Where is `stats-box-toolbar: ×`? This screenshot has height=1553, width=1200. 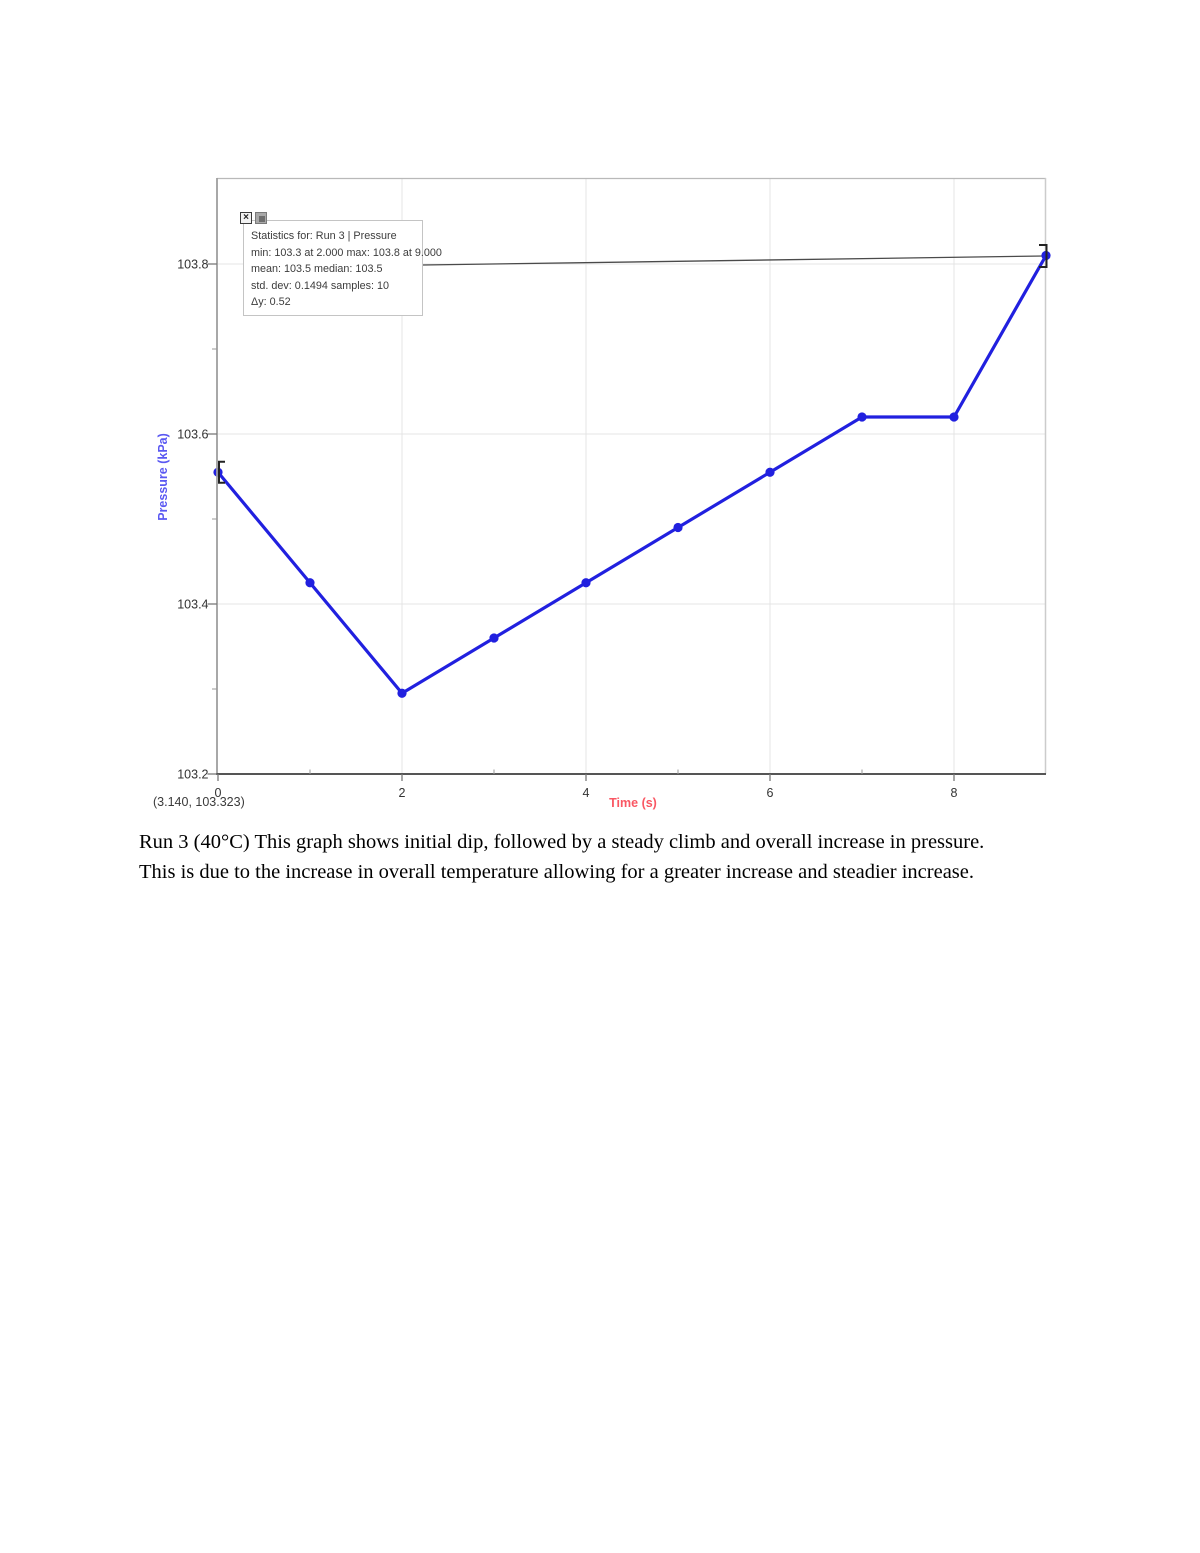 stats-box-toolbar: × is located at coordinates (253, 218).